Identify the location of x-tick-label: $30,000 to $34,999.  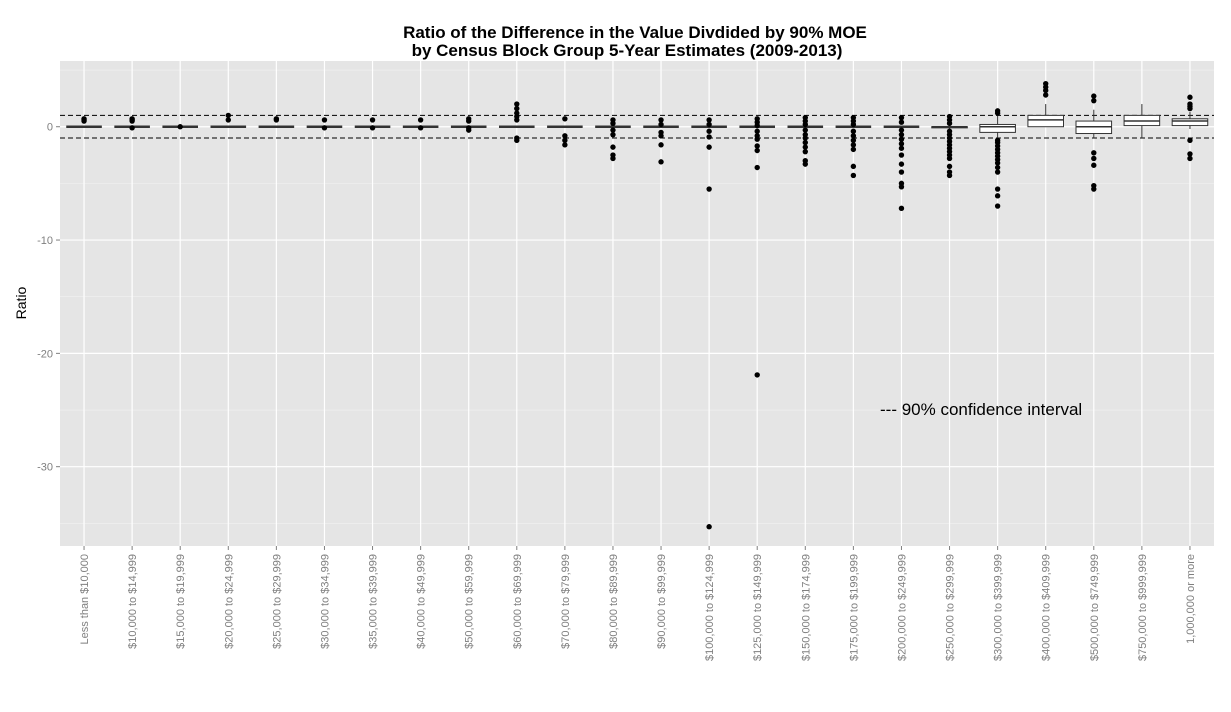
(325, 601).